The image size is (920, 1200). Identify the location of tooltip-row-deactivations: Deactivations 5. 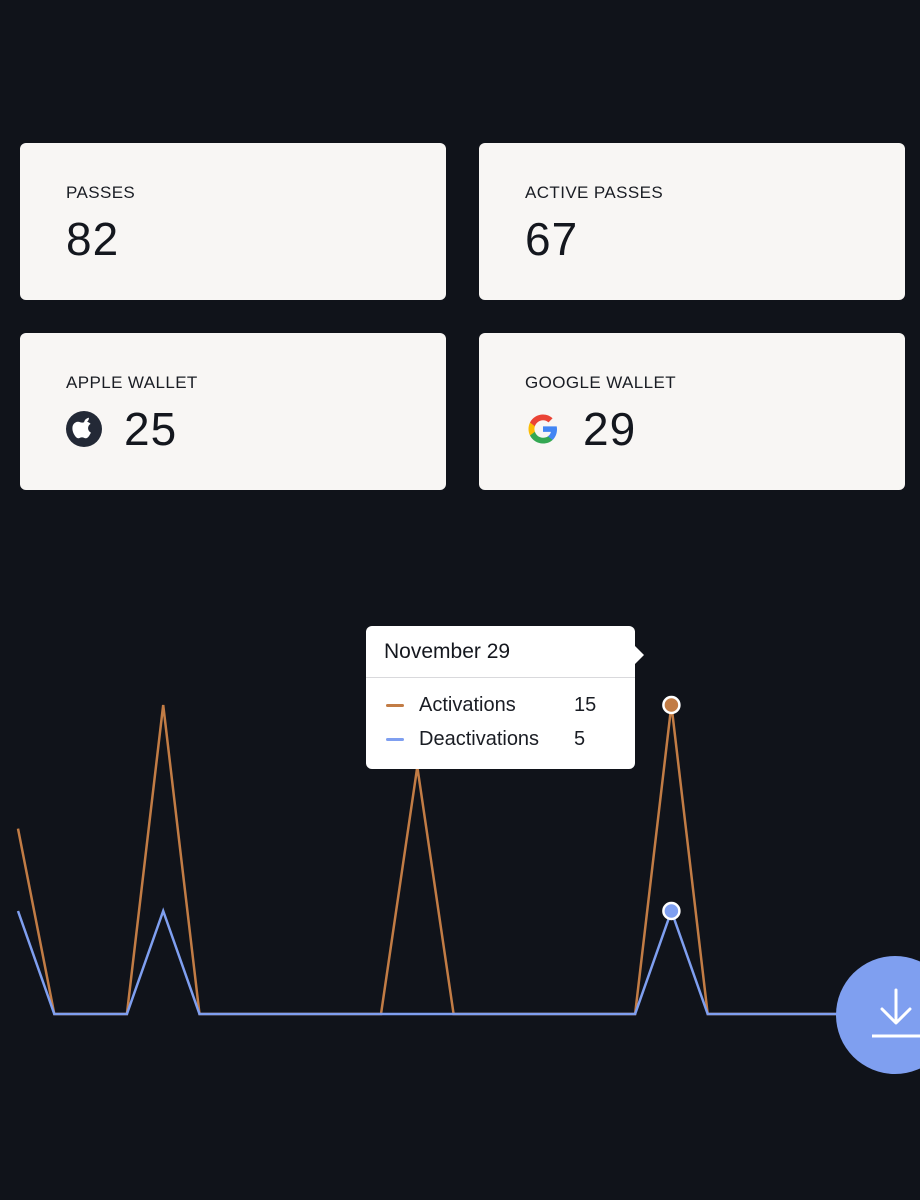
(500, 739).